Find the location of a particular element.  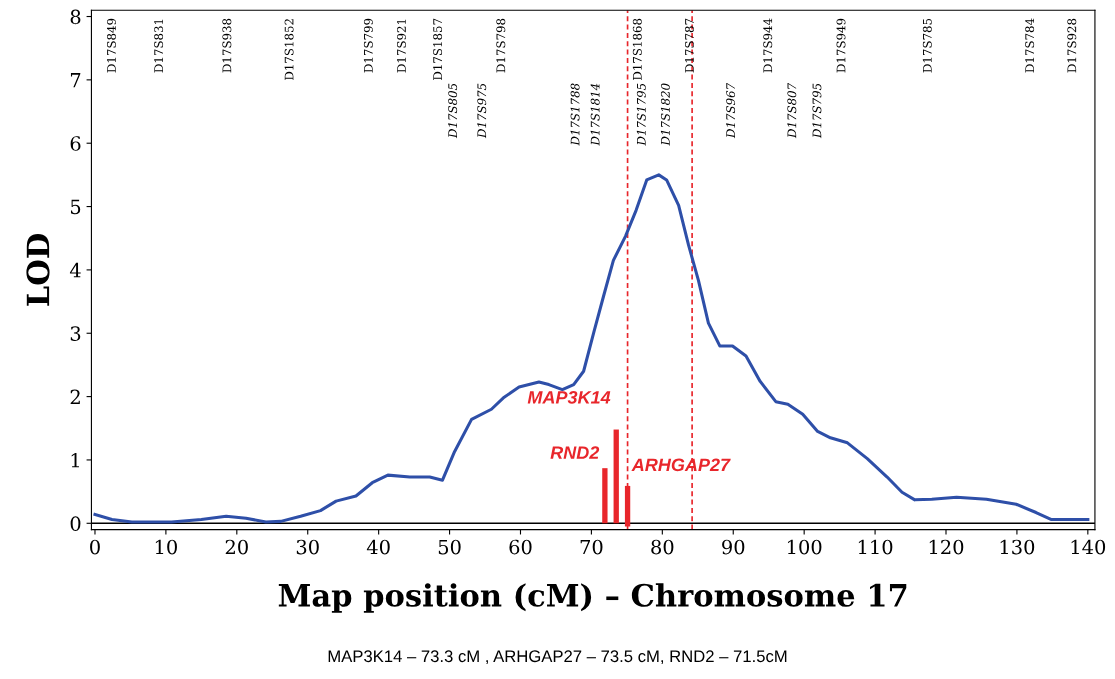

series-label: RND2 is located at coordinates (575, 452).